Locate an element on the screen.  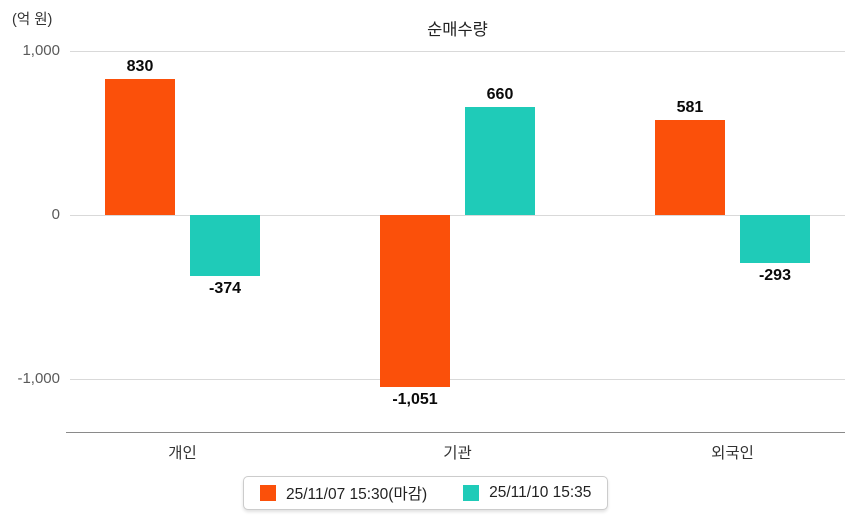
value-label: 660 is located at coordinates (500, 94).